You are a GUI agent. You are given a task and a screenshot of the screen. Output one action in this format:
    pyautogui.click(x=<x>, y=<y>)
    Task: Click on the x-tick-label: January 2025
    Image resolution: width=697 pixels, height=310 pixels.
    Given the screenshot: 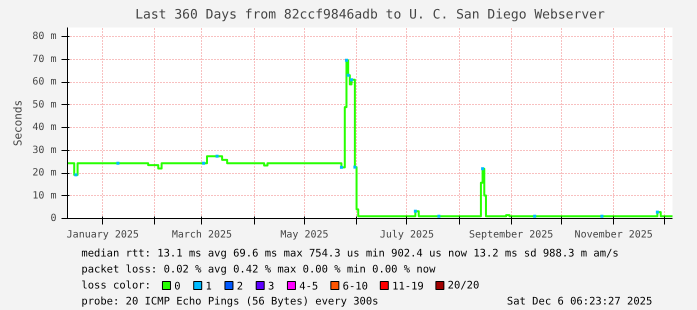 What is the action you would take?
    pyautogui.click(x=102, y=235)
    